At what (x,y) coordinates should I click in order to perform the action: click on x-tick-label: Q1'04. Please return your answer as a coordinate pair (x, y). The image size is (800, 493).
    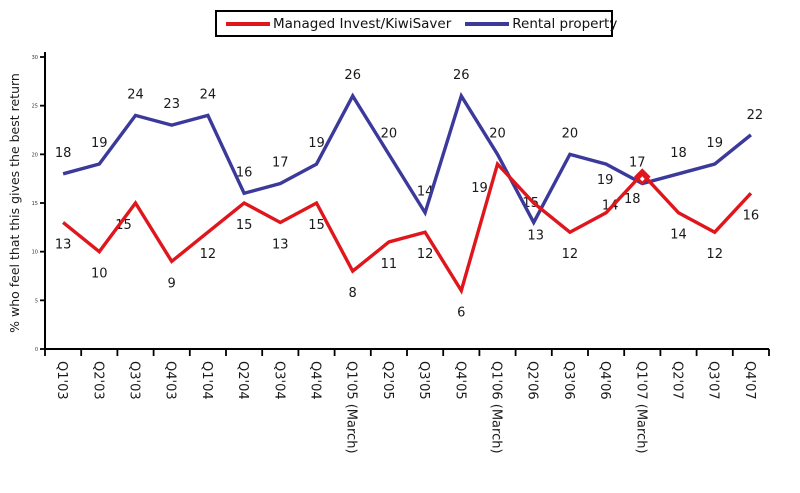
    Looking at the image, I should click on (206, 380).